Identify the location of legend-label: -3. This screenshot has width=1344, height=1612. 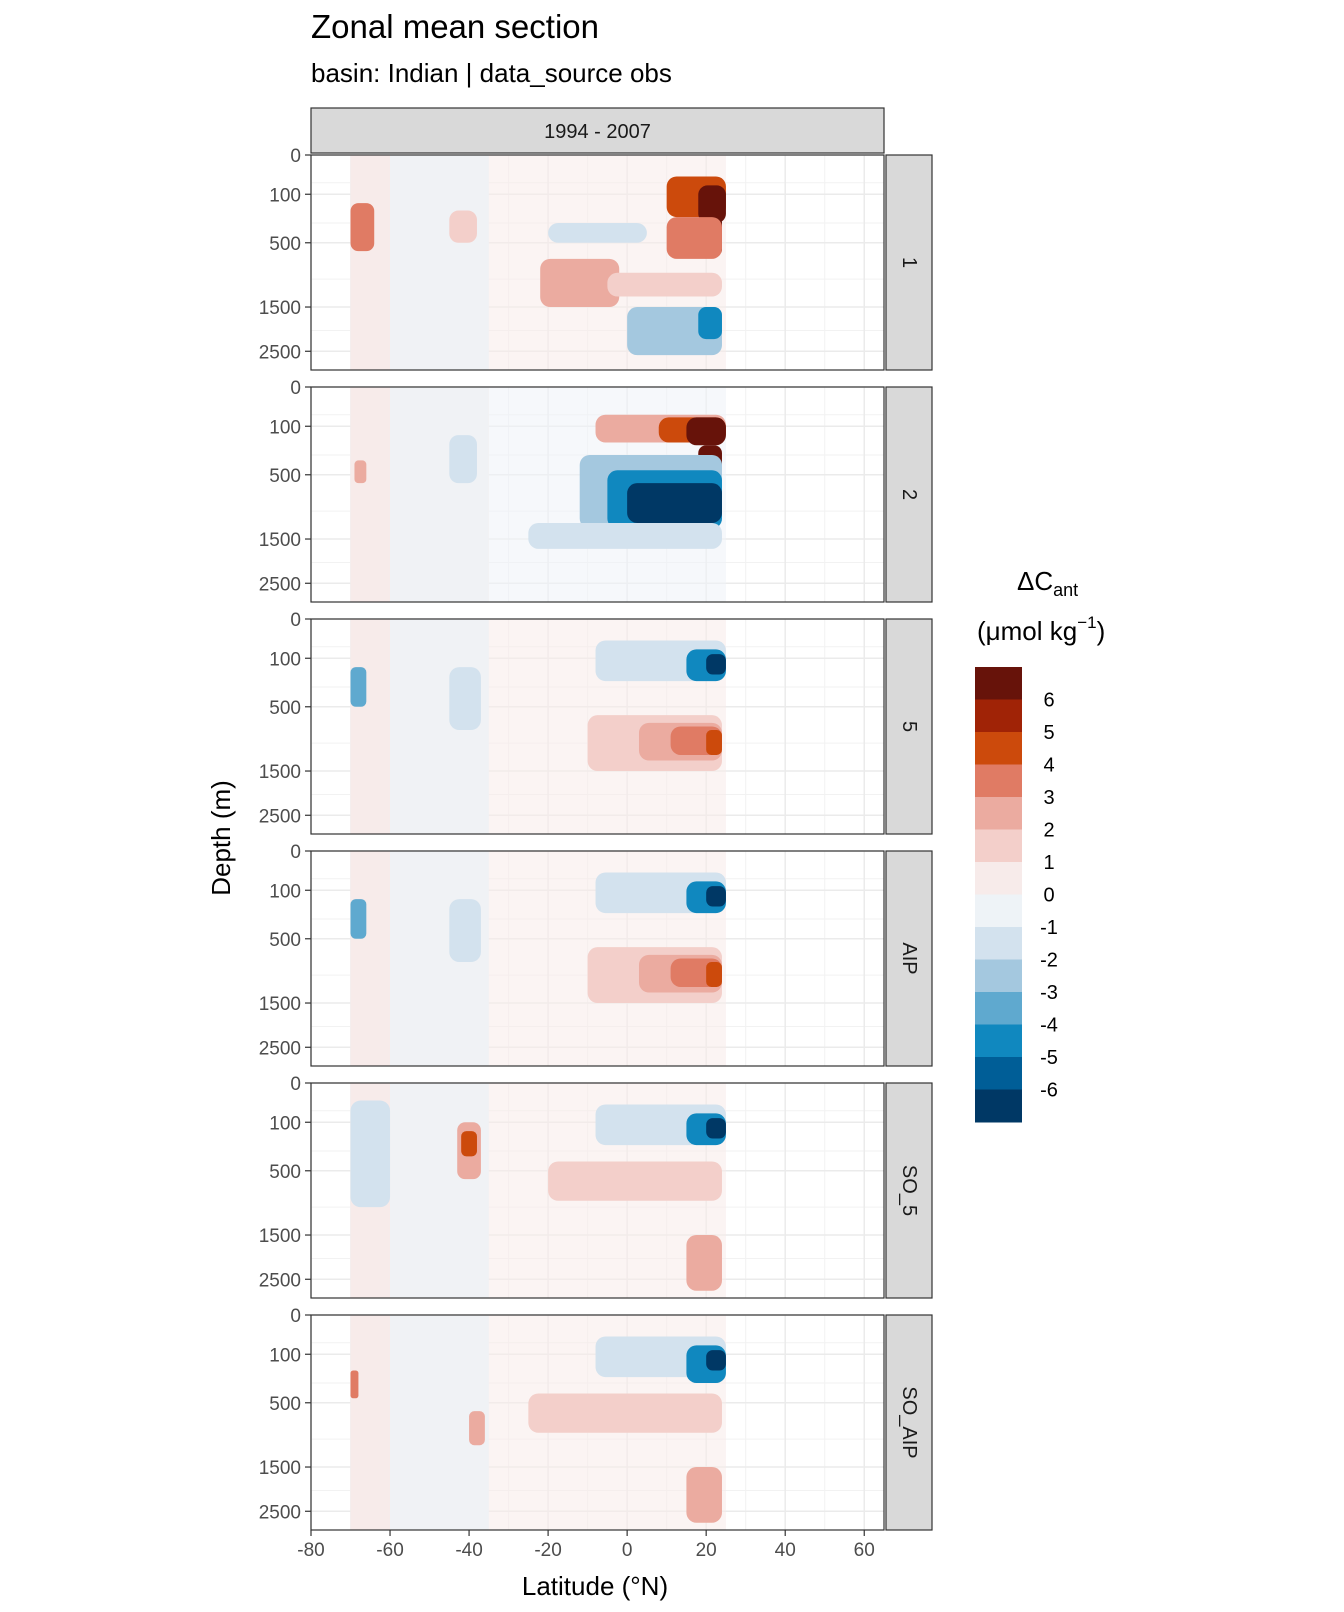
(1049, 993).